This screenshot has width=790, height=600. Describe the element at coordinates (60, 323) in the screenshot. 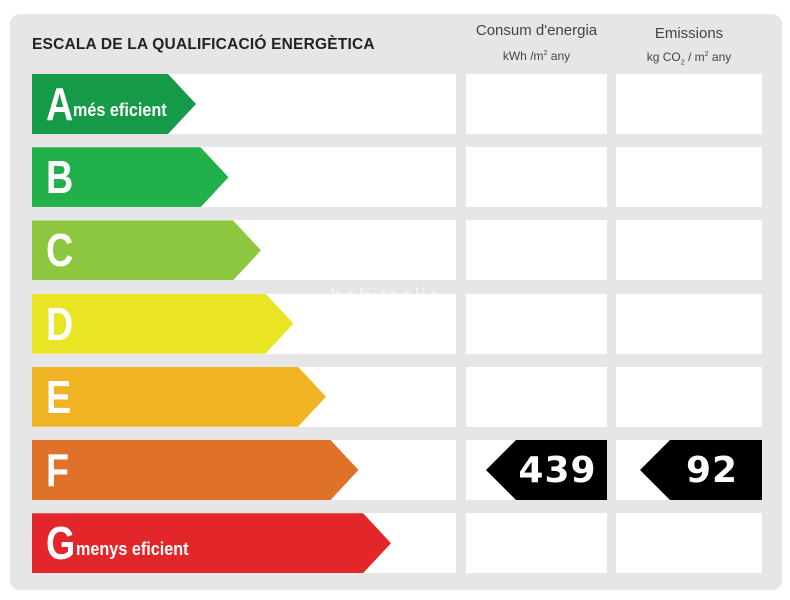

I see `class-letter: D` at that location.